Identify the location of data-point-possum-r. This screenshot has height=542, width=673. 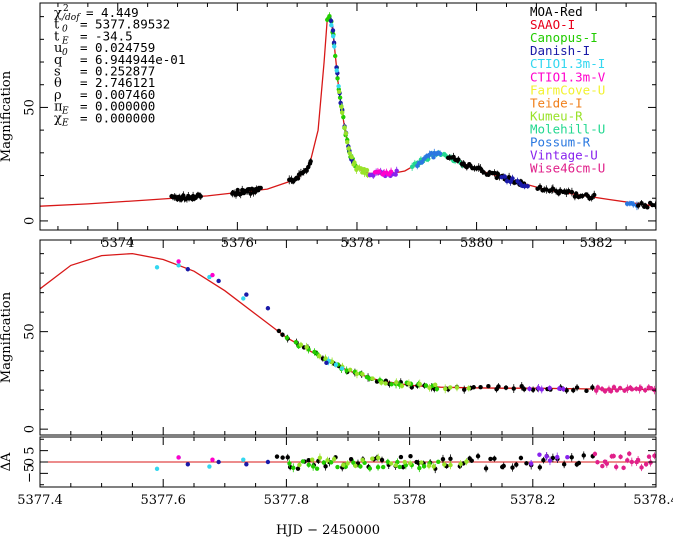
(422, 162).